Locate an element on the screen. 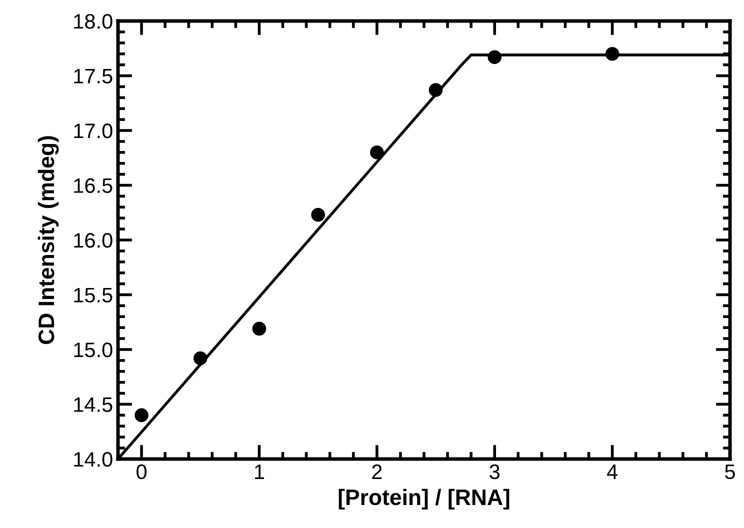  y-tick-label: 15.0 is located at coordinates (93, 350).